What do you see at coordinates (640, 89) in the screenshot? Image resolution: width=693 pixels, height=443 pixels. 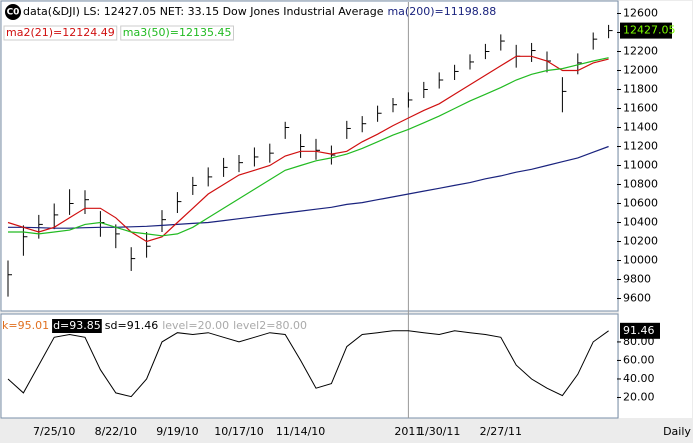 I see `y-tick-label: 11800` at bounding box center [640, 89].